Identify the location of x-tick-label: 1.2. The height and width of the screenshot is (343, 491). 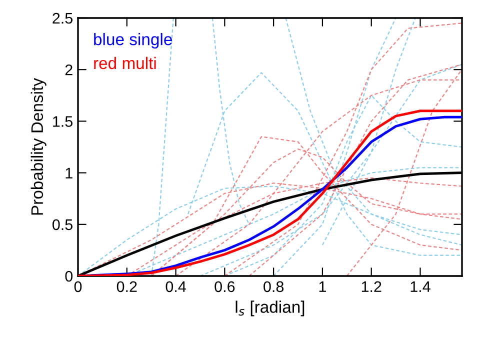
(372, 286).